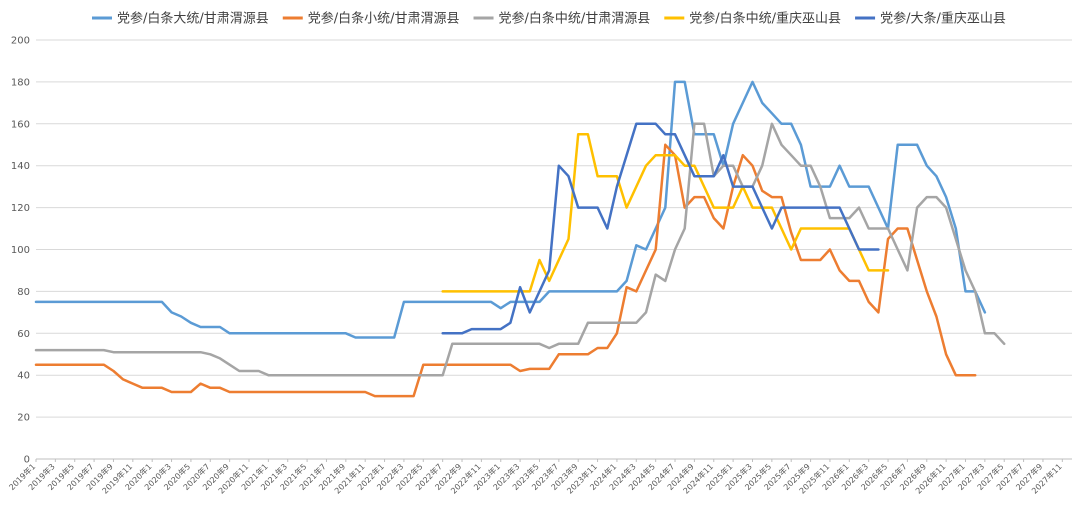  I want to click on legend-label: 党参/白条小统/甘肃渭源县, so click(384, 19).